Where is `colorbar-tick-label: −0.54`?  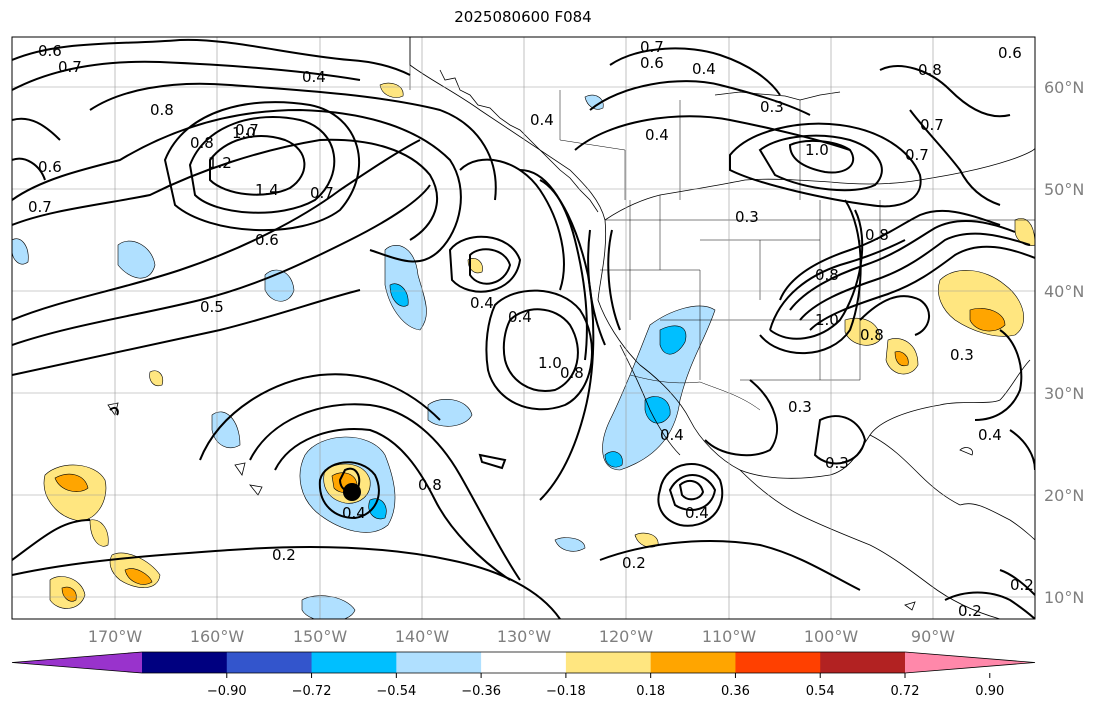
colorbar-tick-label: −0.54 is located at coordinates (396, 691).